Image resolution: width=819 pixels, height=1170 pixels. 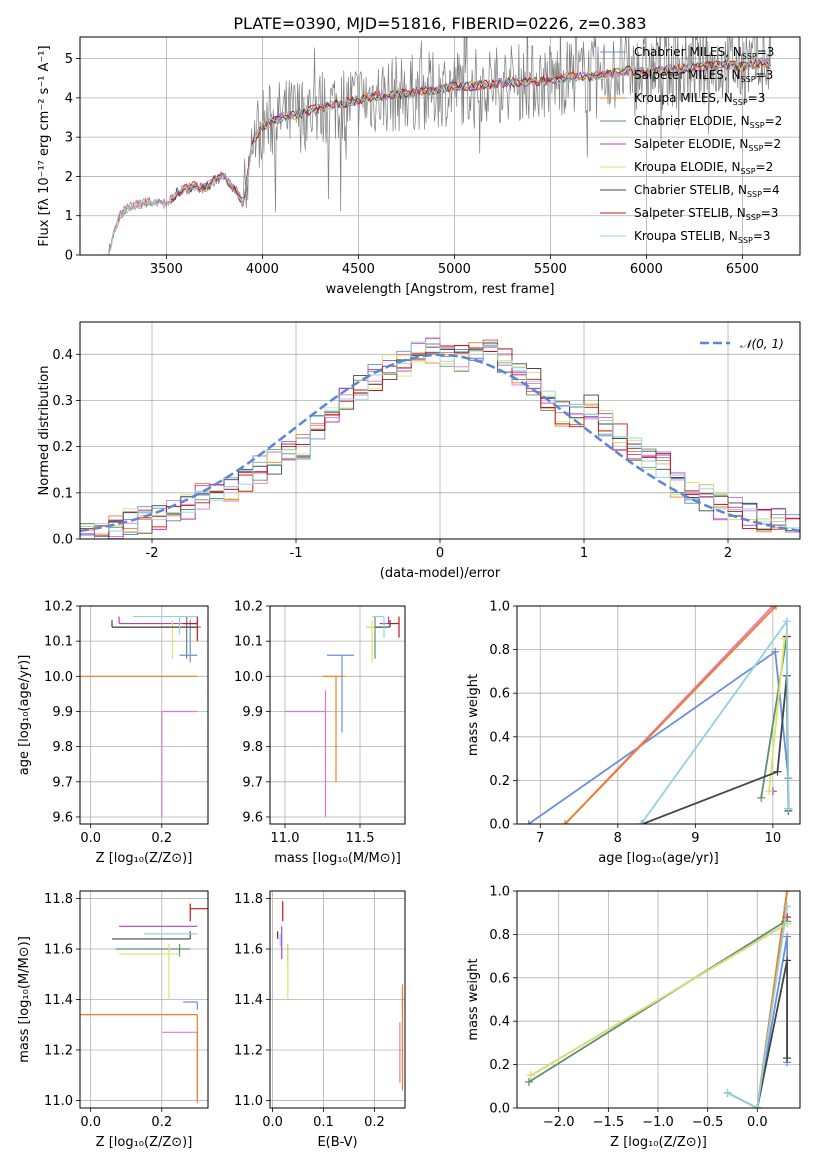 What do you see at coordinates (559, 1122) in the screenshot?
I see `x-tick-label: −2.0` at bounding box center [559, 1122].